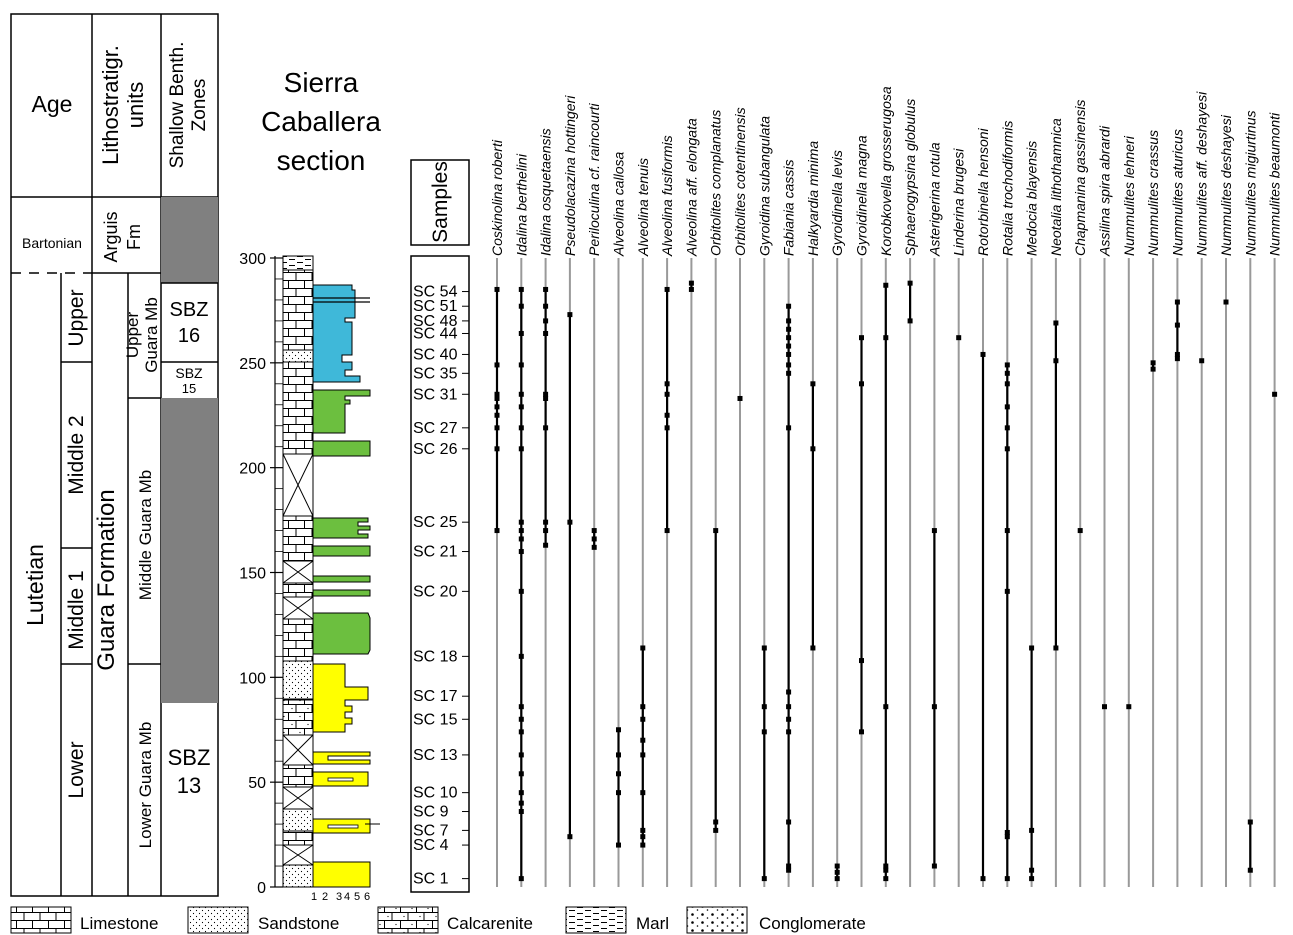 Image resolution: width=1293 pixels, height=935 pixels. I want to click on litho-header-line2: units, so click(135, 105).